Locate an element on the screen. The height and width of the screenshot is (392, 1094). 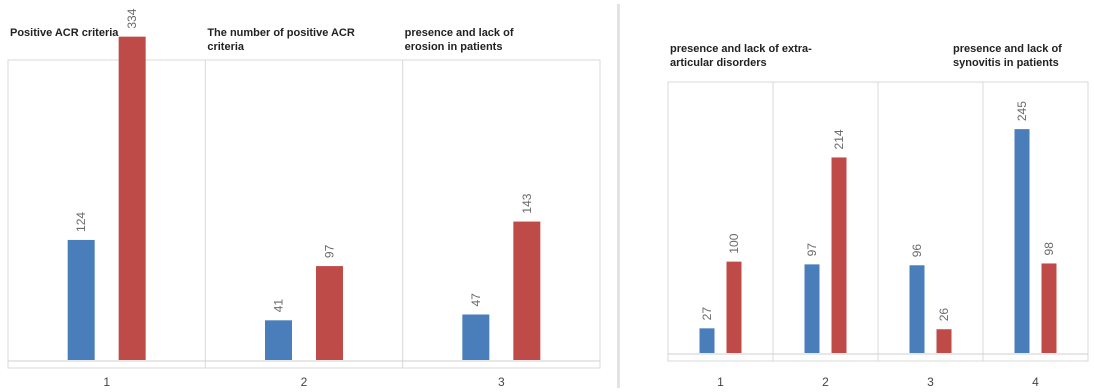
value-label-right-series2-cat1: 100 is located at coordinates (734, 243).